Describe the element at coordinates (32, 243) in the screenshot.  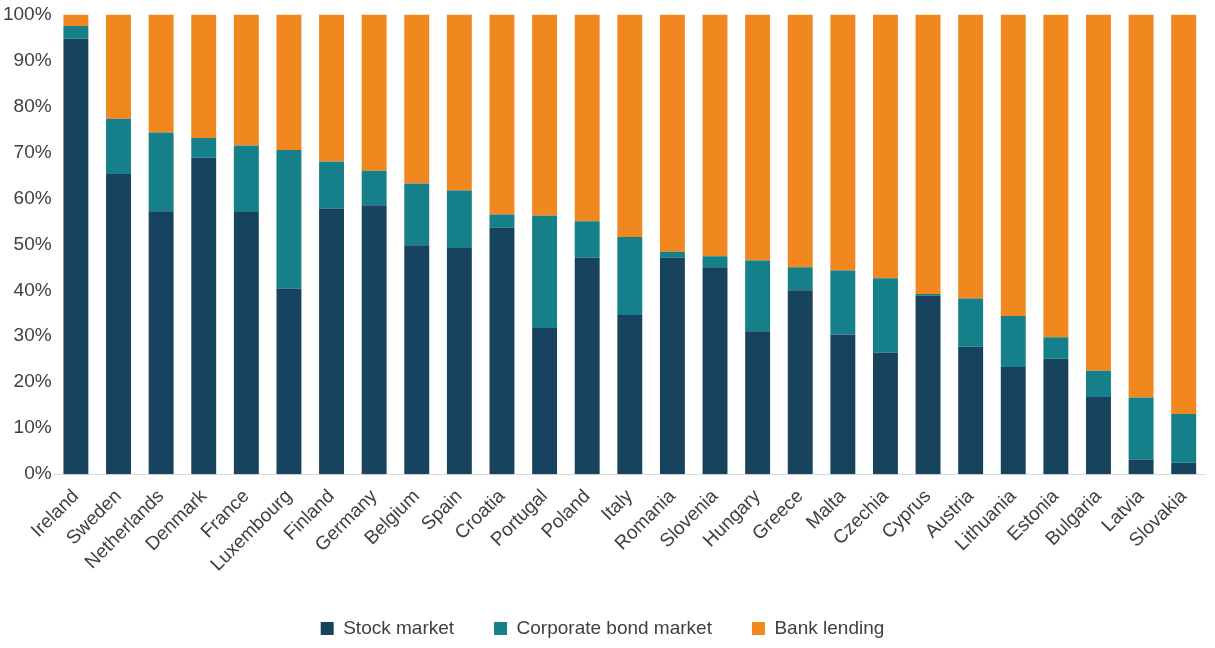
I see `y-tick-label: 50%` at that location.